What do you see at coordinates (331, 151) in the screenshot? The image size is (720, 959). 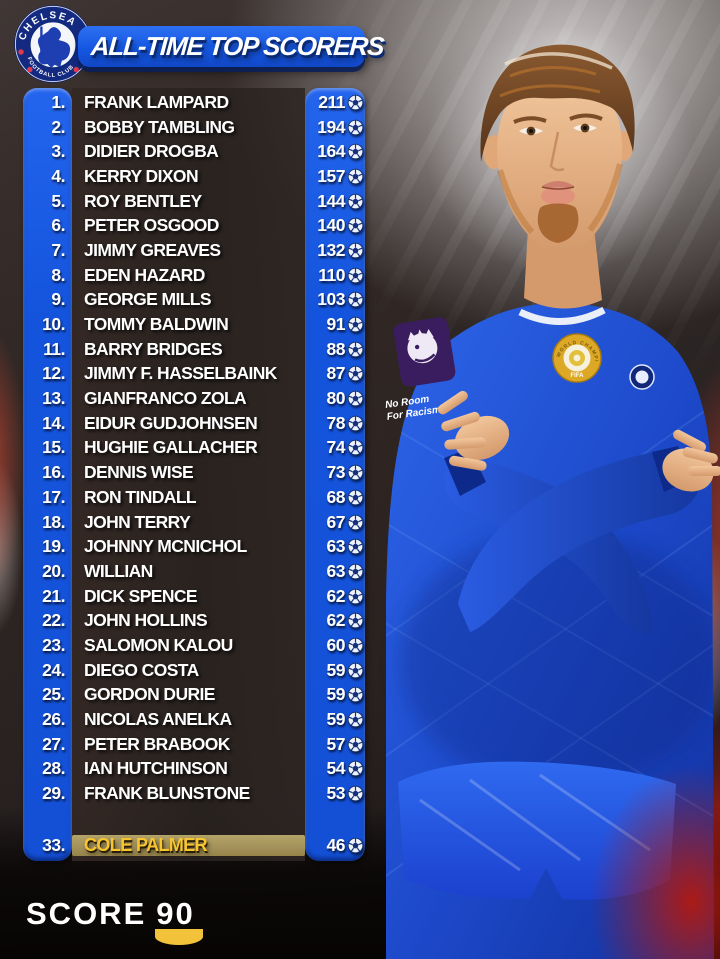 I see `goals-count: 164` at bounding box center [331, 151].